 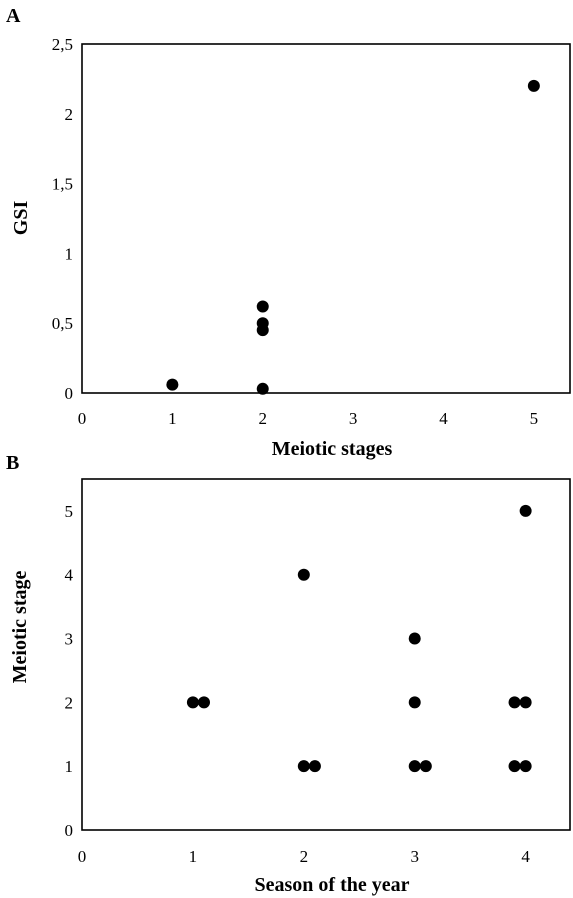 I want to click on x-axis-title-b: Season of the year, so click(x=332, y=885).